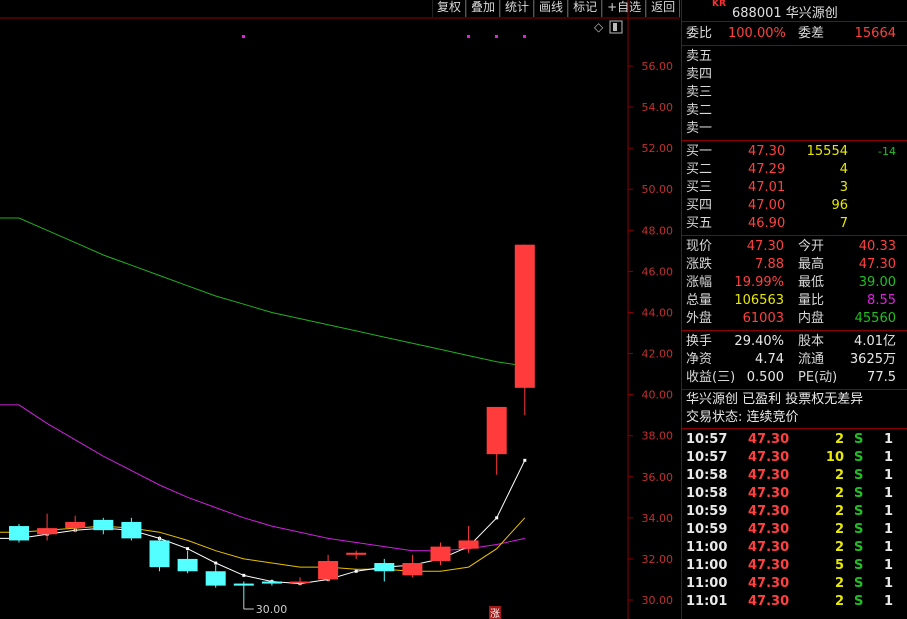 The height and width of the screenshot is (619, 907). Describe the element at coordinates (658, 107) in the screenshot. I see `y-tick-label: 54.00` at that location.